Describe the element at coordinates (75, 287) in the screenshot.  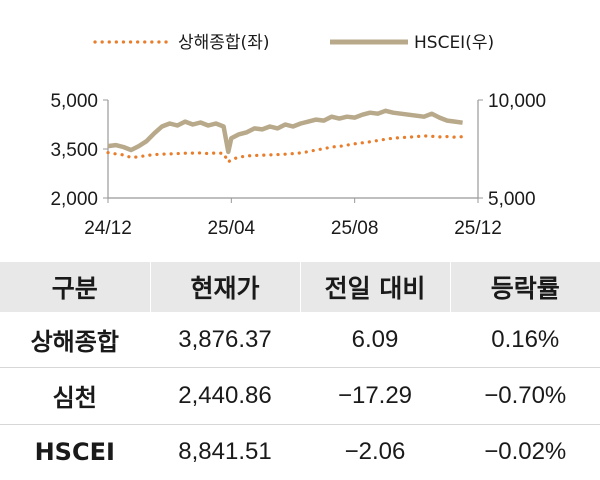
I see `header-category: 구분` at that location.